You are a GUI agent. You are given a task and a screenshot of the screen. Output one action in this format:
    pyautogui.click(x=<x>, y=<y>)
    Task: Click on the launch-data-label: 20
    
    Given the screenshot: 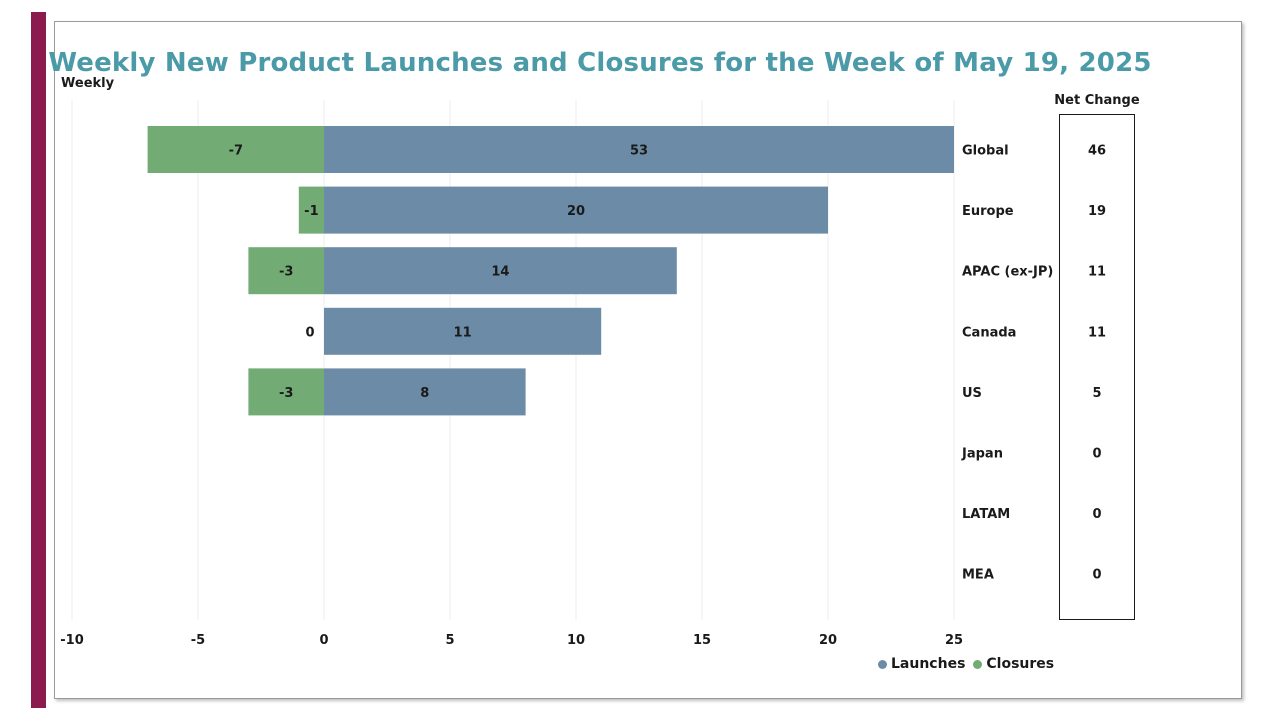 What is the action you would take?
    pyautogui.click(x=576, y=211)
    